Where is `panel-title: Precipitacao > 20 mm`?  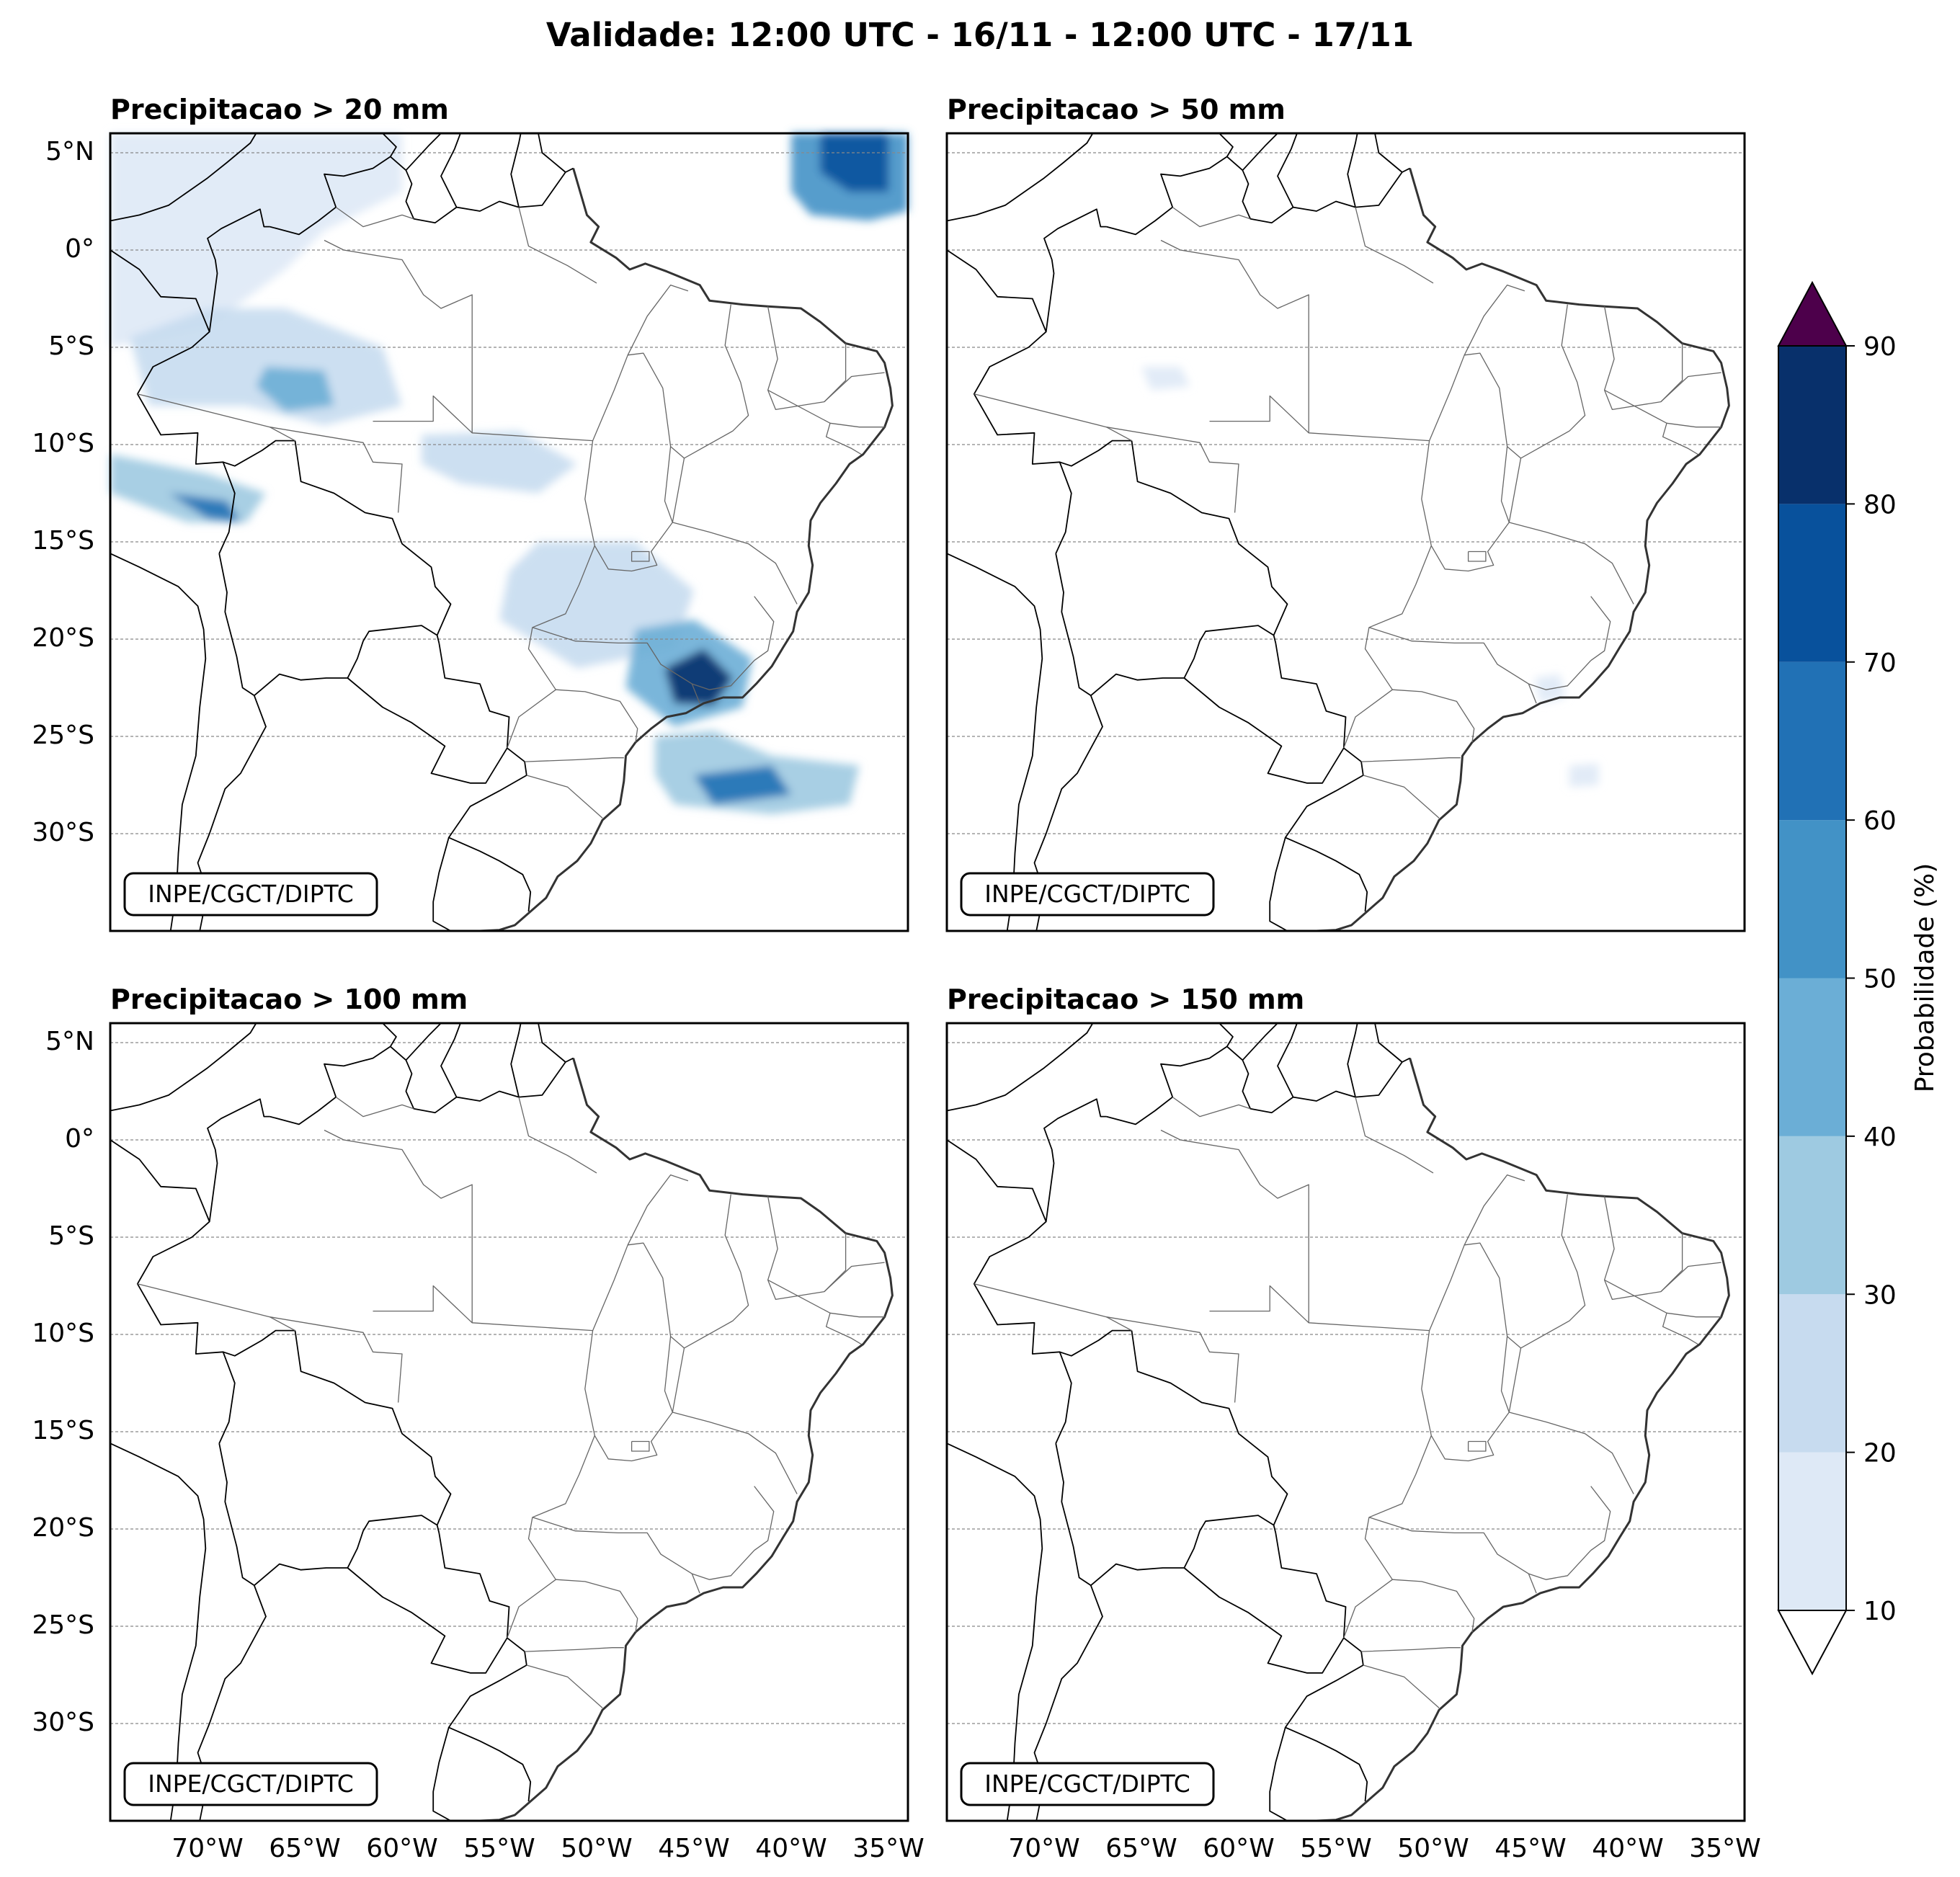 panel-title: Precipitacao > 20 mm is located at coordinates (279, 110).